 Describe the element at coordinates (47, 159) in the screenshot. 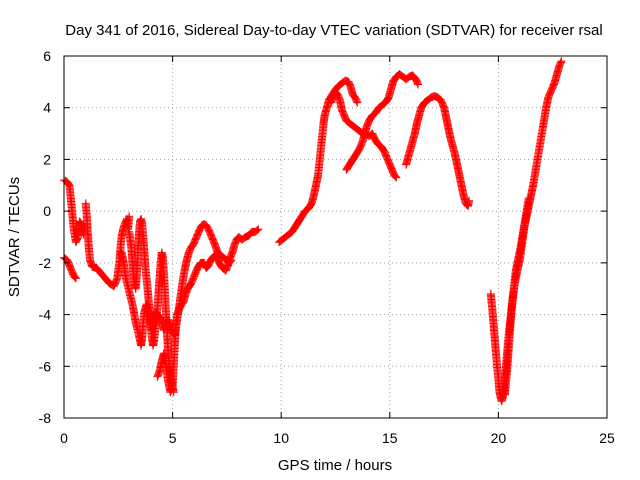

I see `y-tick-label: 2` at that location.